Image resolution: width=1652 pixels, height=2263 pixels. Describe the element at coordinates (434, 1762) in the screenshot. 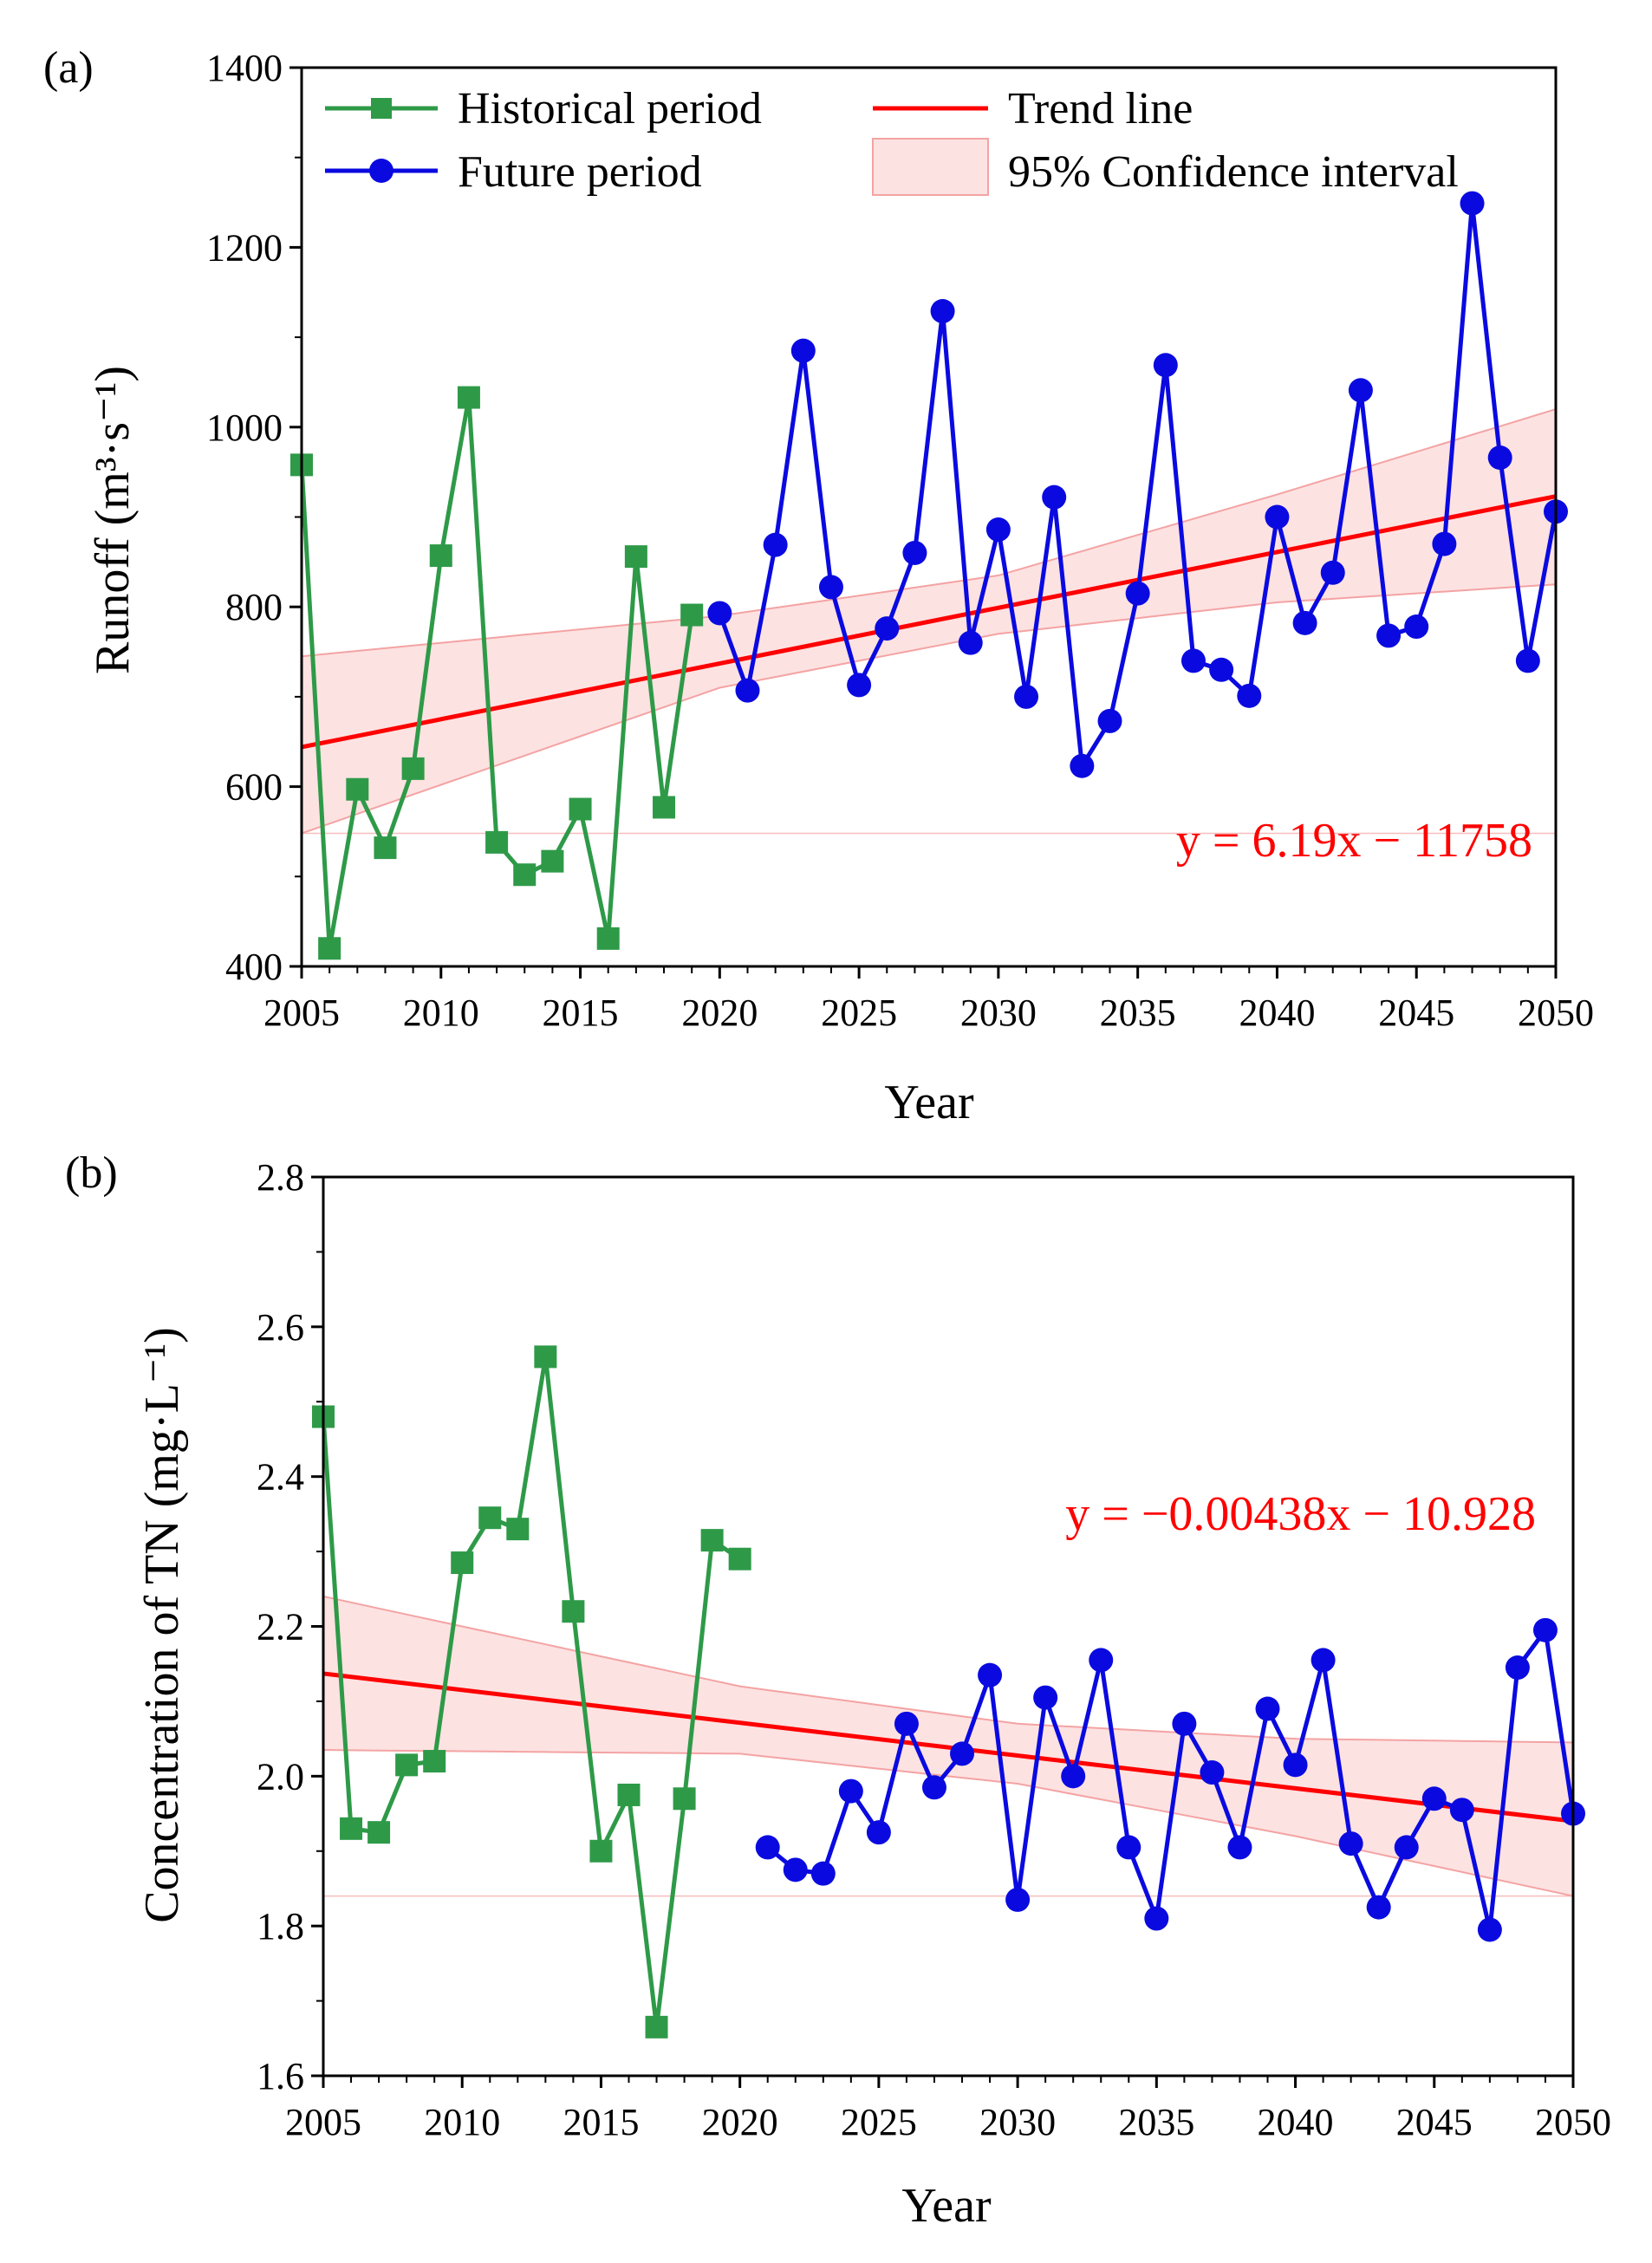

I see `b-historical-point-2009` at that location.